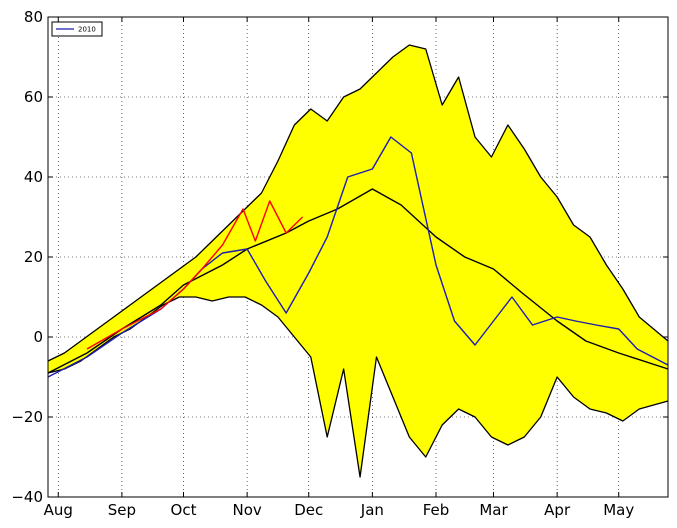  I want to click on legend-label-2010: 2010, so click(87, 30).